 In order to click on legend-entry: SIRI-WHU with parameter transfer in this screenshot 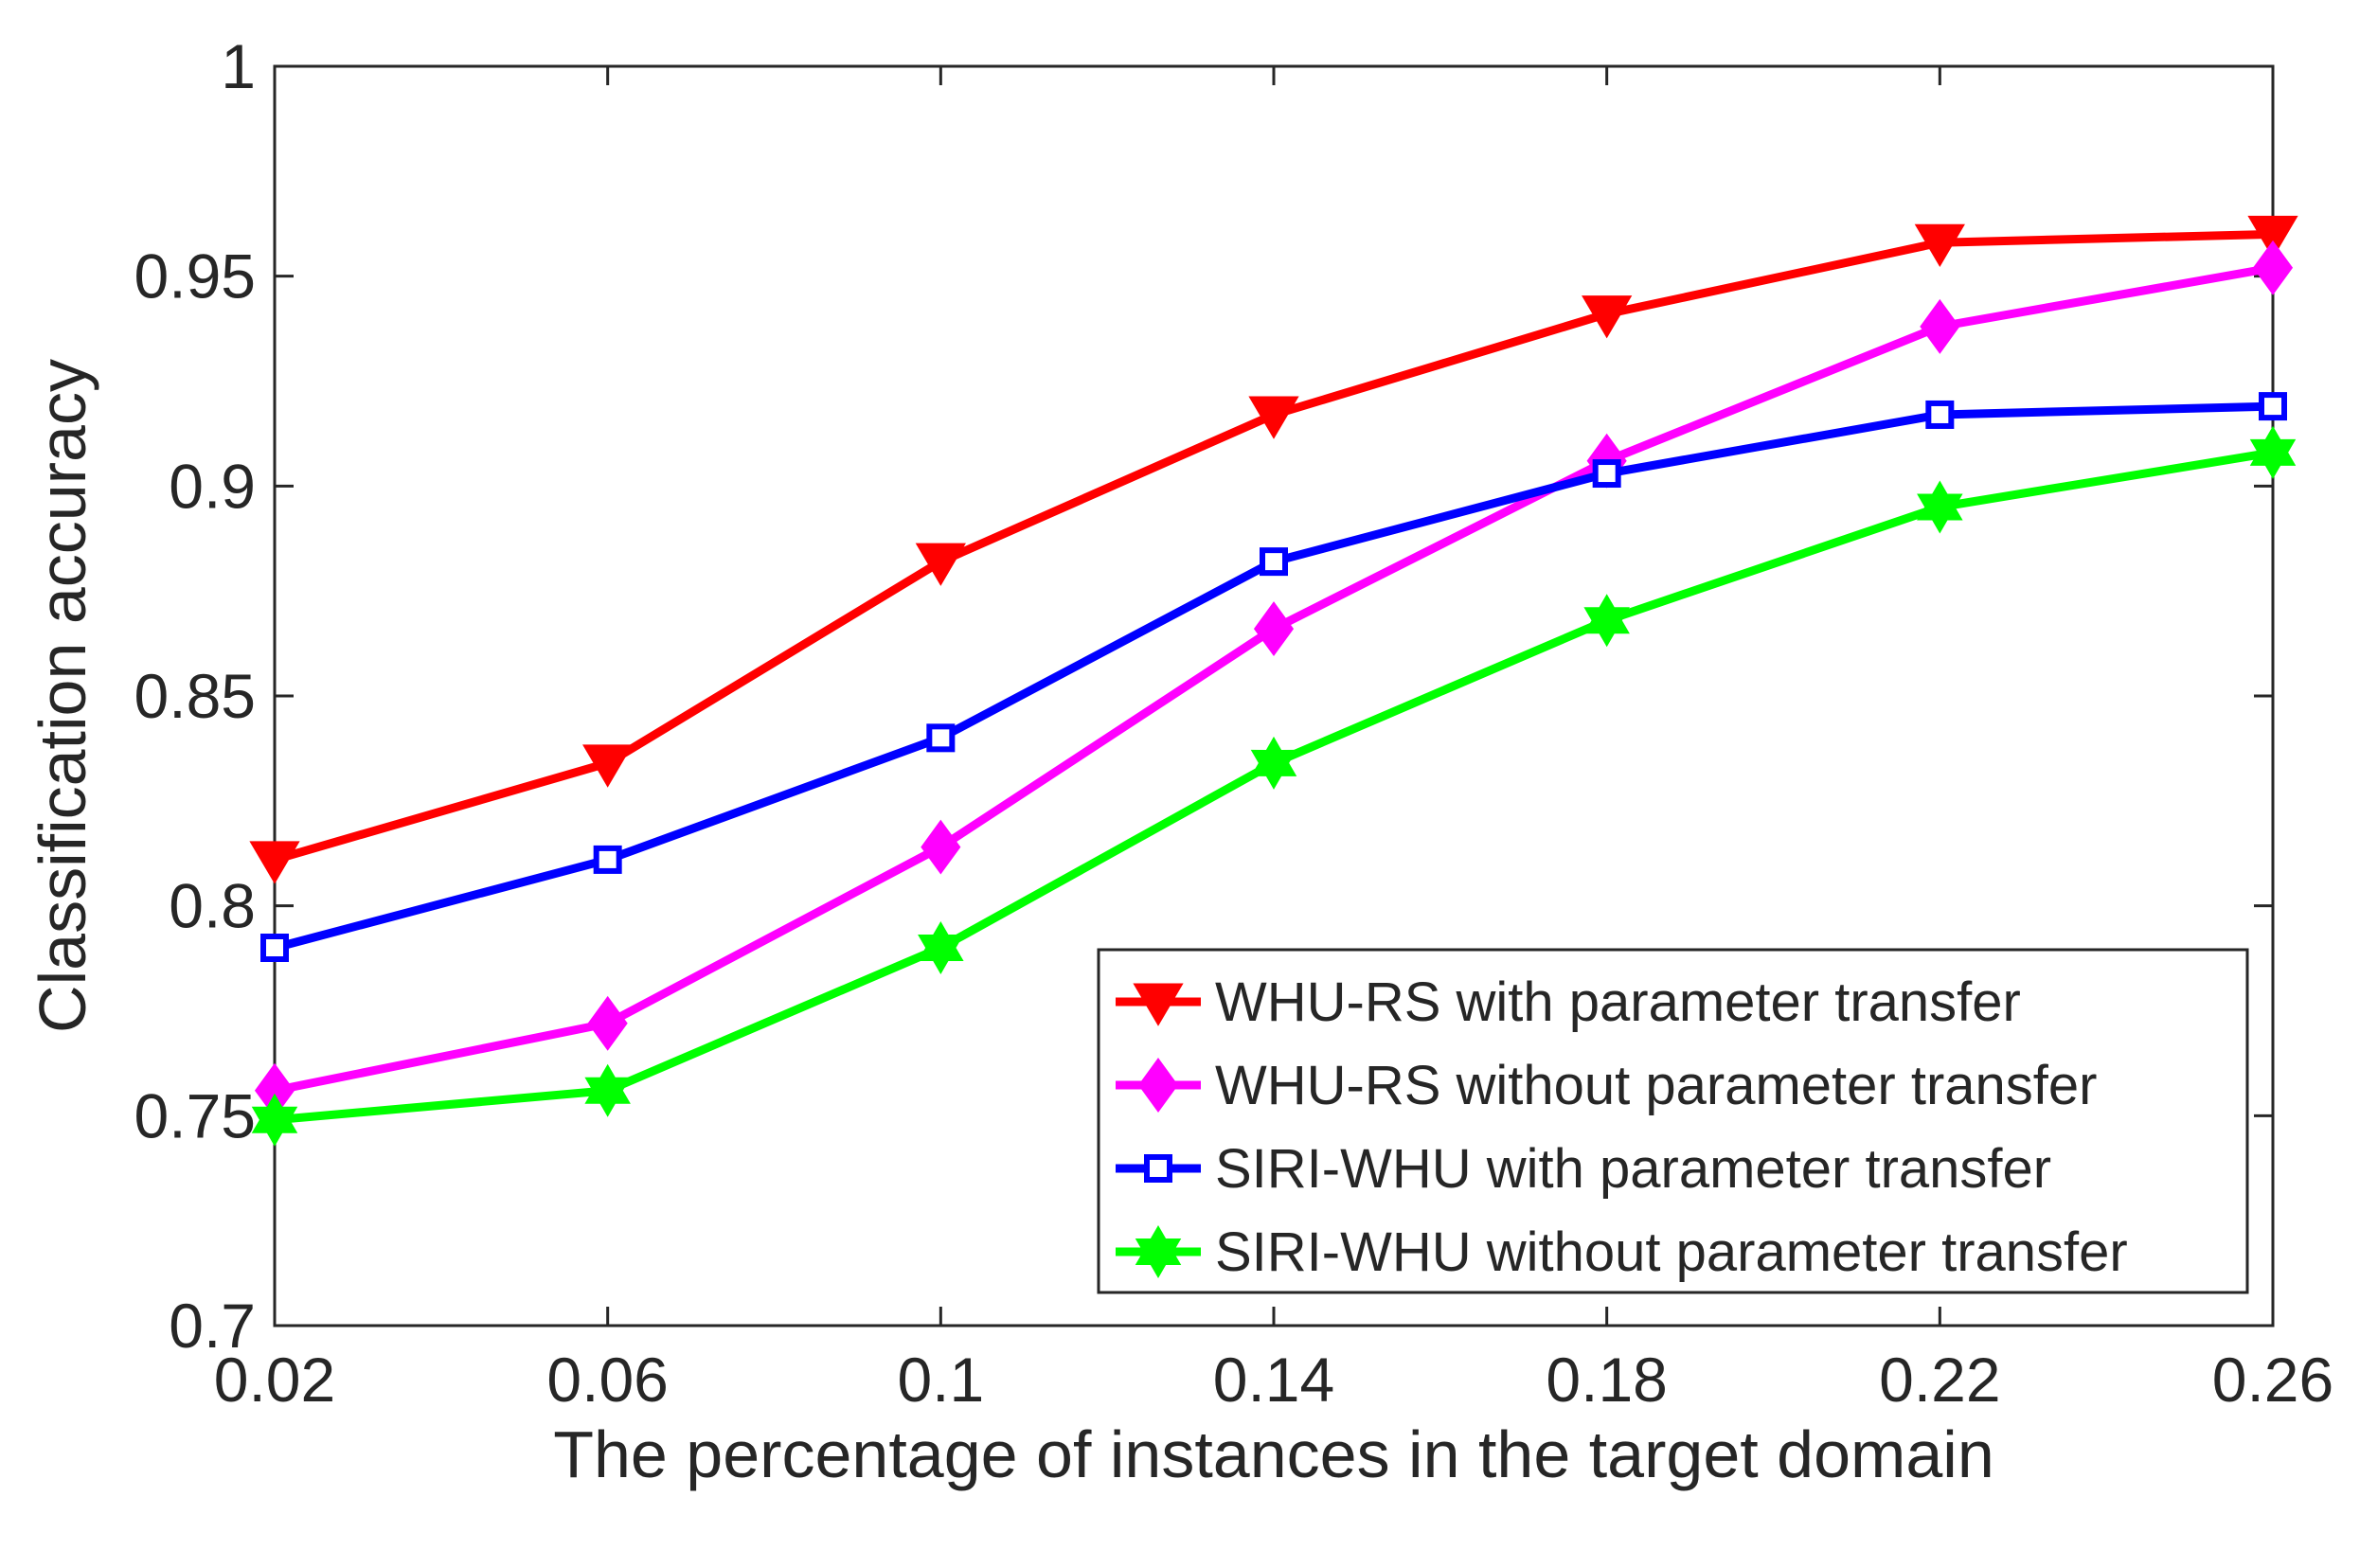, I will do `click(1583, 1169)`.